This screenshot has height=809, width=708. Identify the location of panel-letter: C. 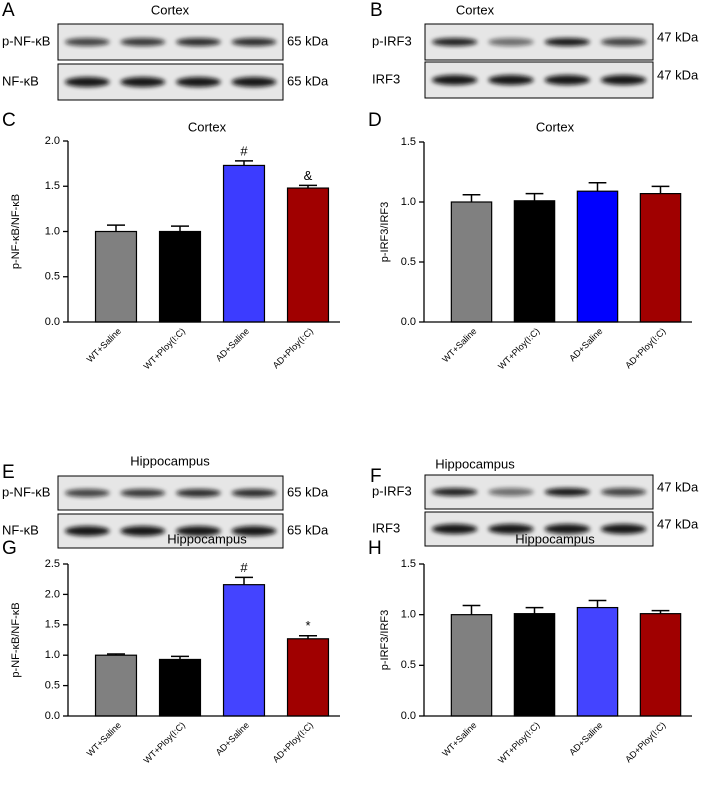
(9, 120).